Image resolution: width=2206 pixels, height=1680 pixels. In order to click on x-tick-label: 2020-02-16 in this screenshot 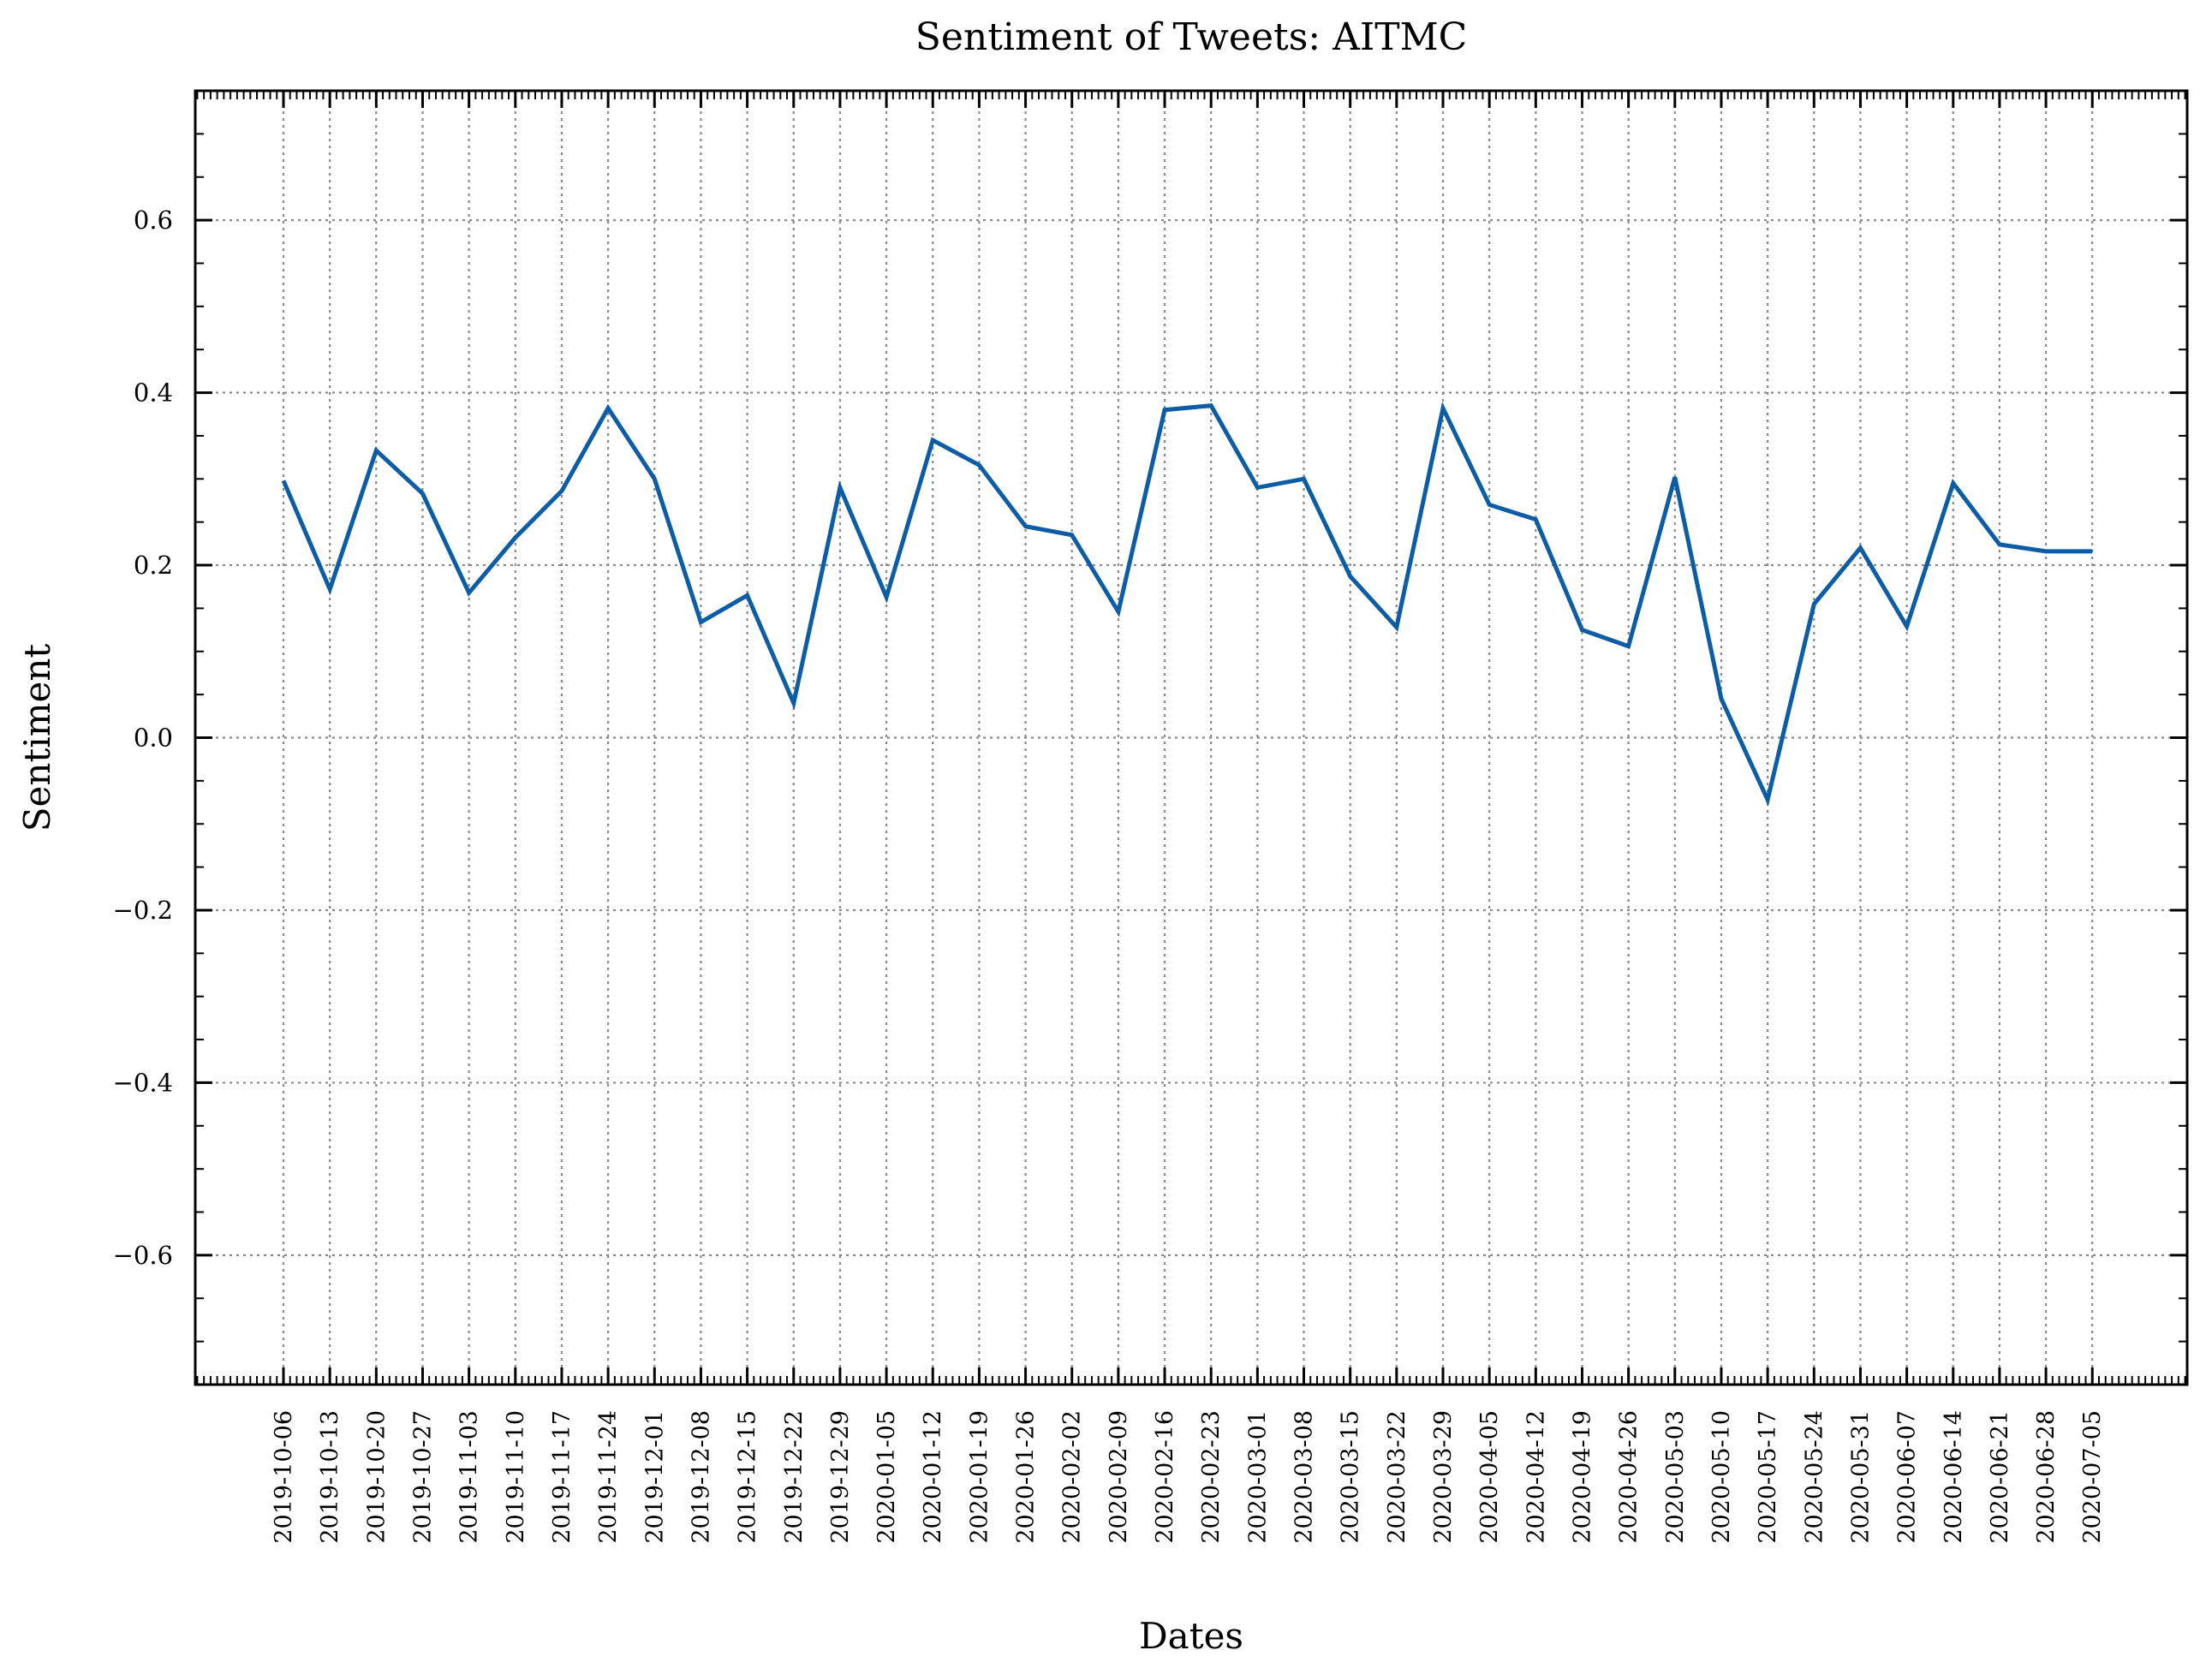, I will do `click(1165, 1477)`.